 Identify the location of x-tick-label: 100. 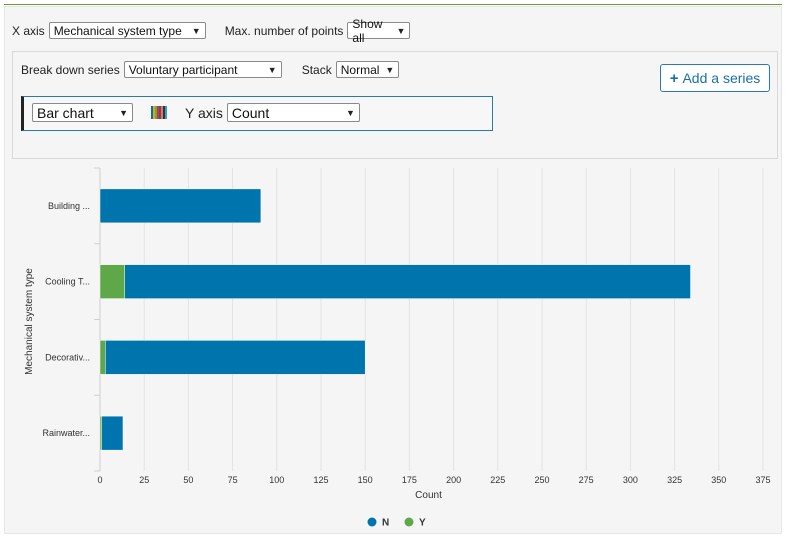
(276, 480).